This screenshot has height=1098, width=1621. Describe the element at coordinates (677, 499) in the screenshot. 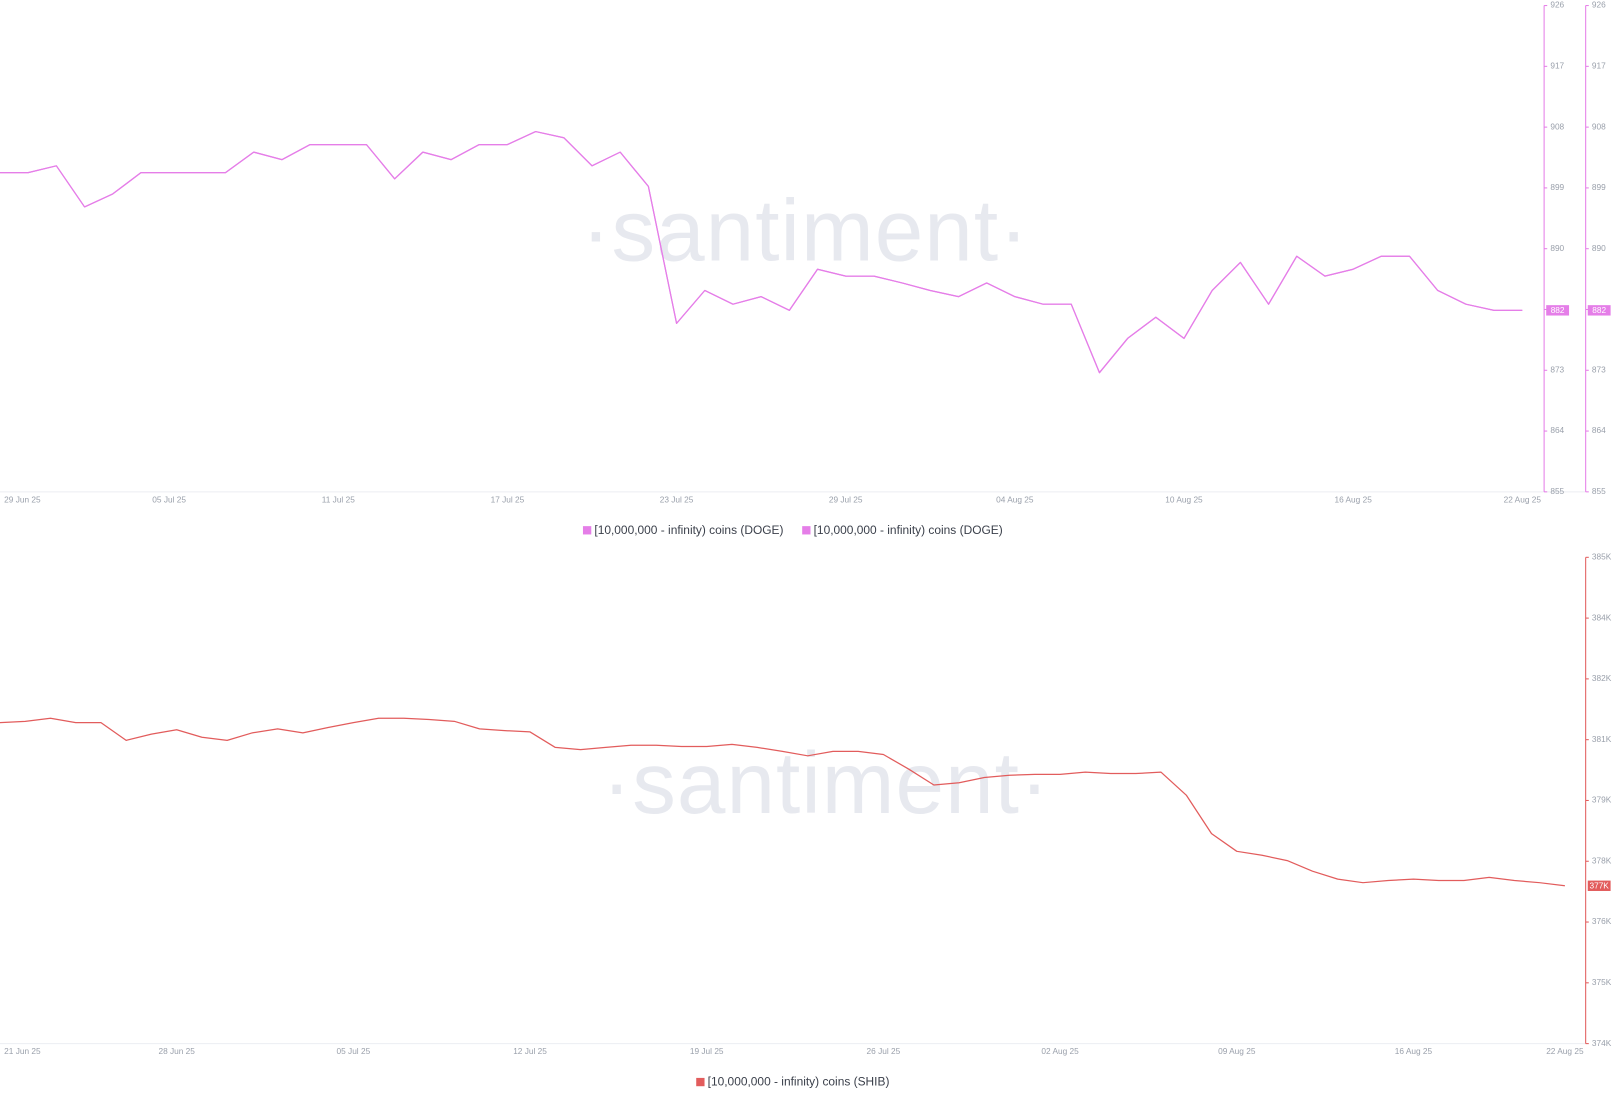

I see `x-tick-label: 23 Jul 25` at that location.